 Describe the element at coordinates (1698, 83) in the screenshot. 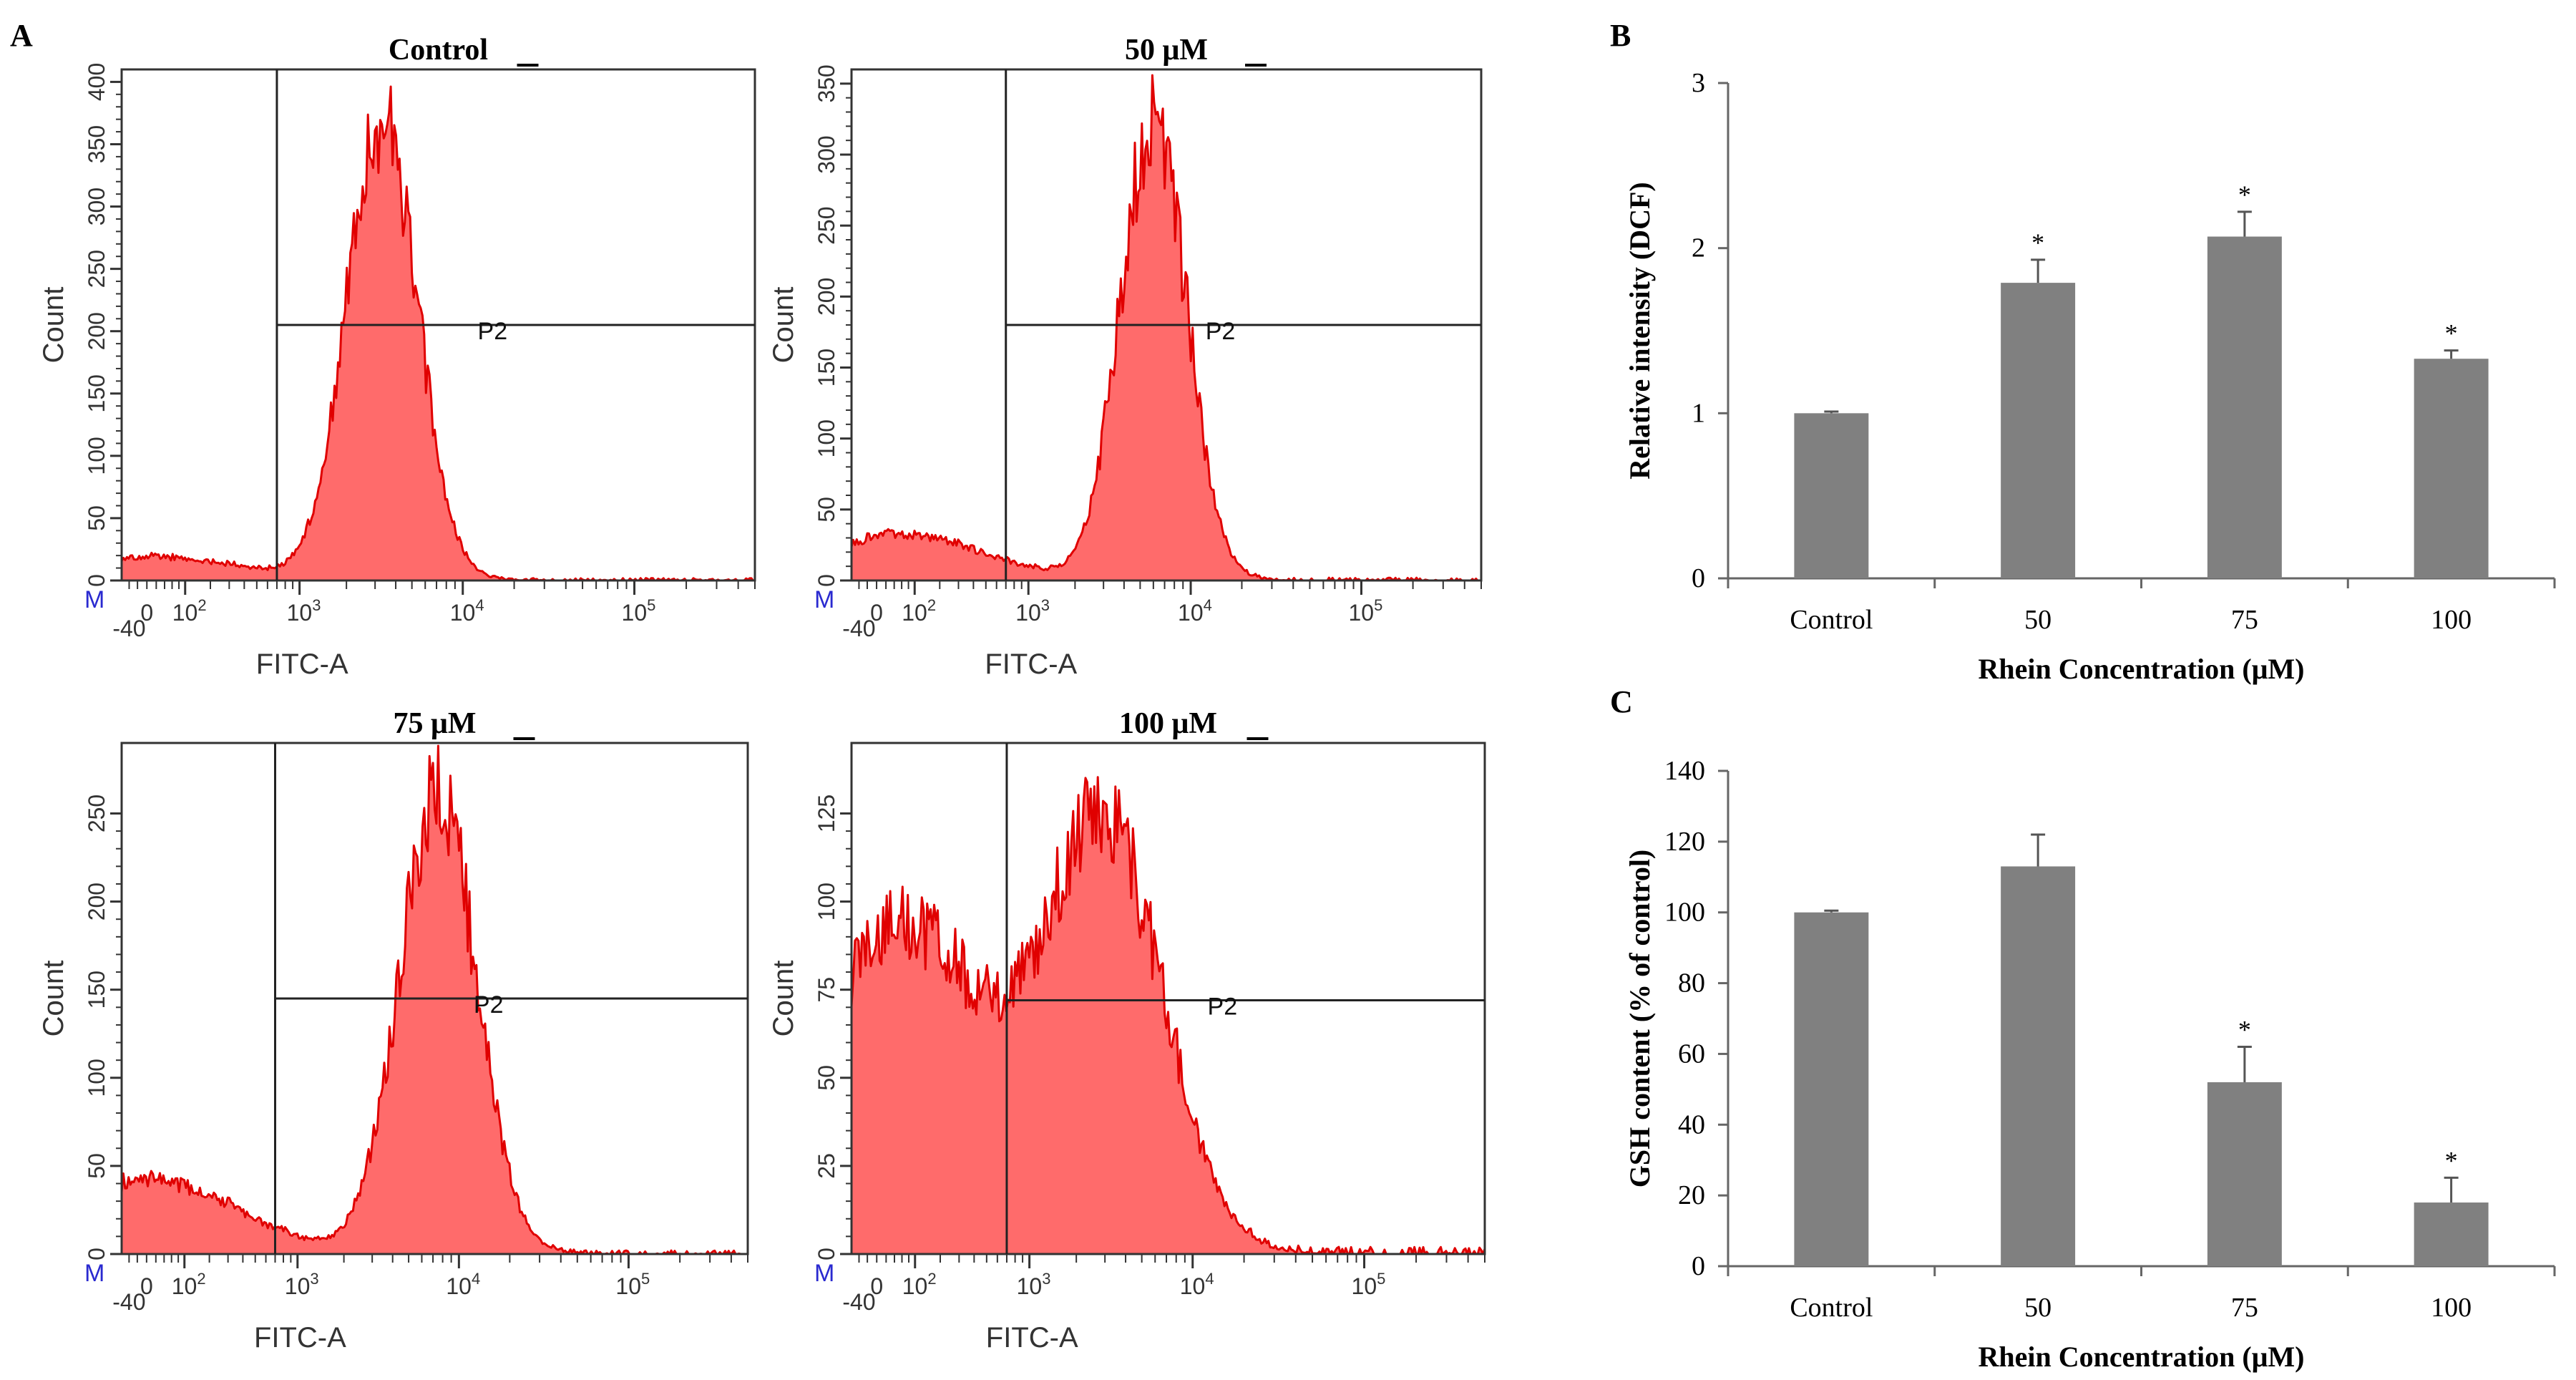

I see `y-tick-label: 3` at that location.